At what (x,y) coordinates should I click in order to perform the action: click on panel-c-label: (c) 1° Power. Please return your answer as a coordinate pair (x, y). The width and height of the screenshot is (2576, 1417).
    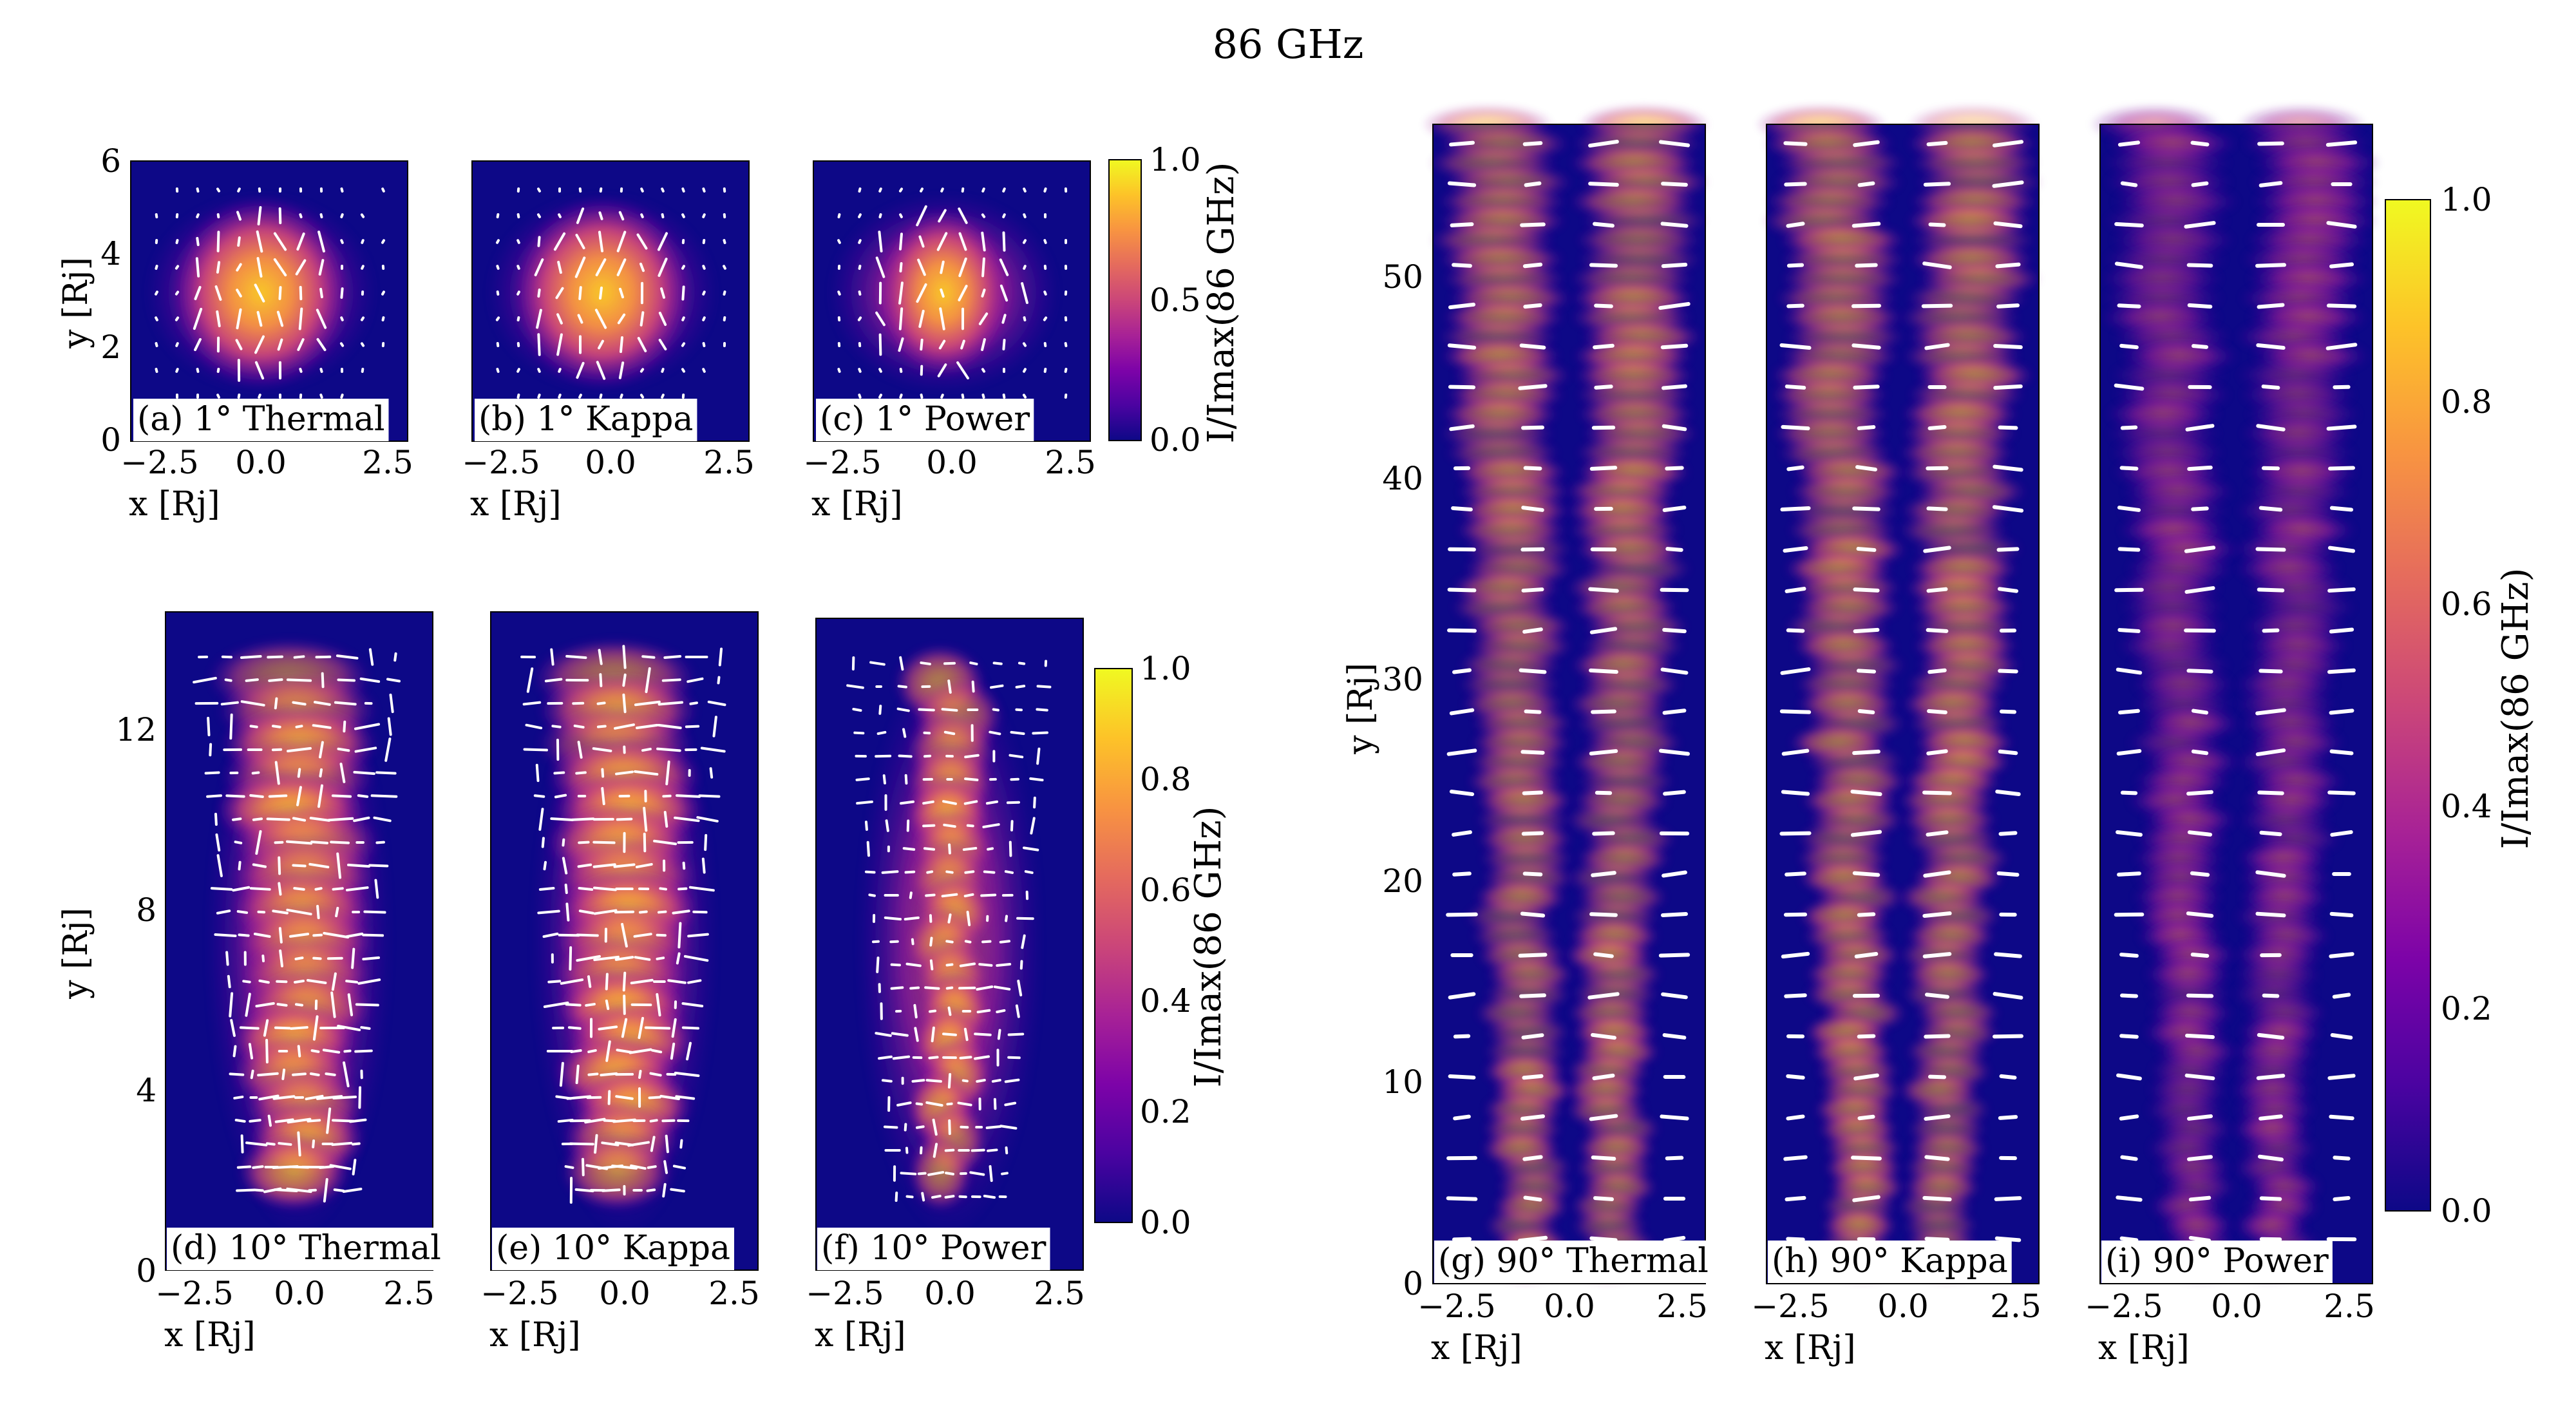
    Looking at the image, I should click on (925, 419).